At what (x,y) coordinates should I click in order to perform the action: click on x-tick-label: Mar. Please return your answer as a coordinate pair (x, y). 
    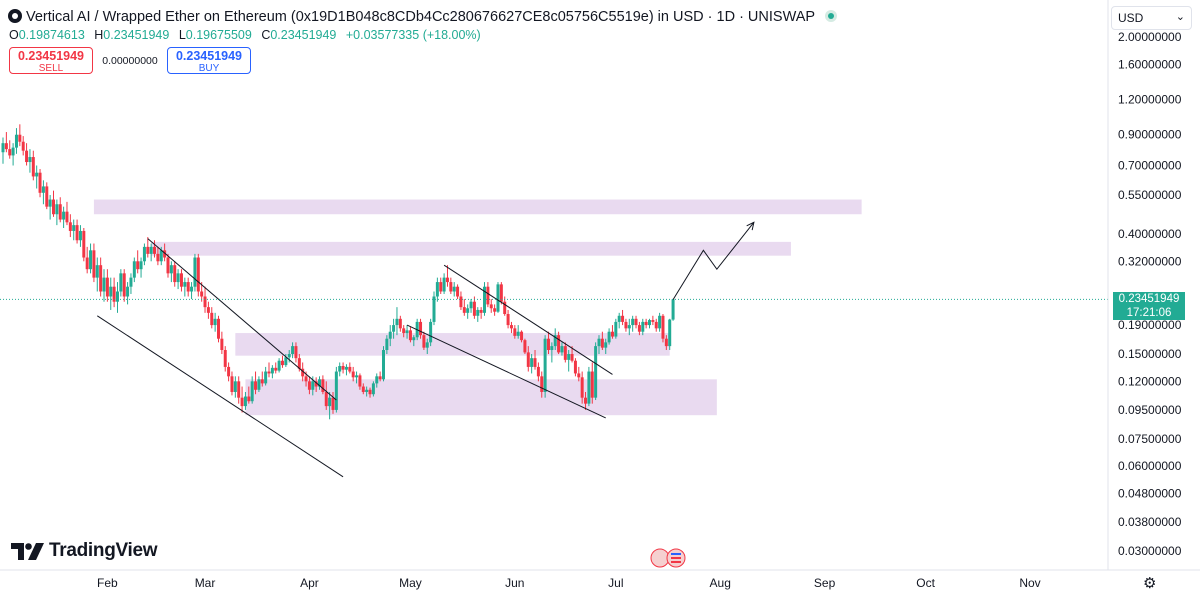
    Looking at the image, I should click on (205, 583).